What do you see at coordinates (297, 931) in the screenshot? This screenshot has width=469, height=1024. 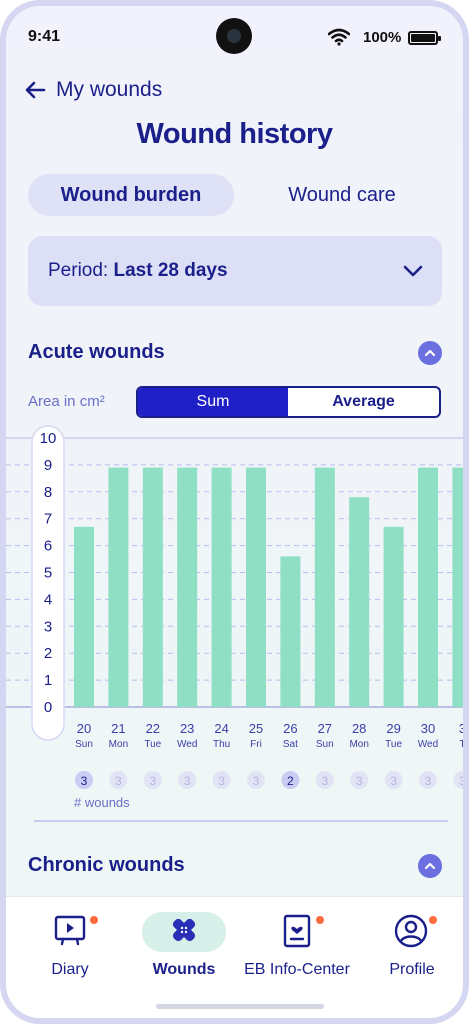 I see `info-card-icon` at bounding box center [297, 931].